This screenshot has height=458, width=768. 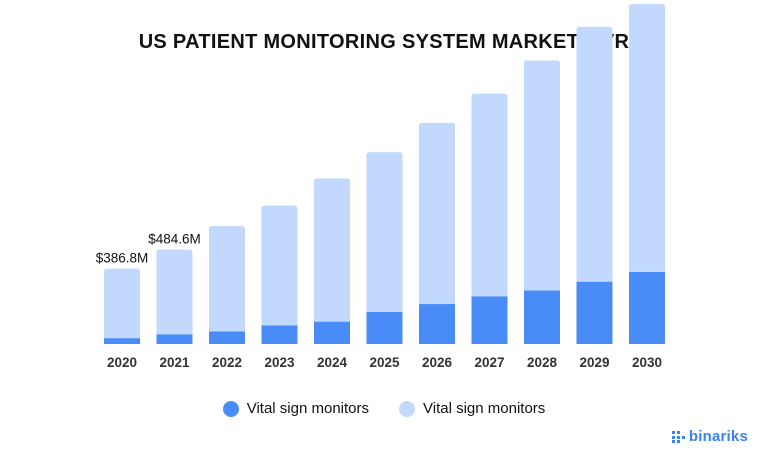 I want to click on legend-label-series-1: Vital sign monitors, so click(x=307, y=408).